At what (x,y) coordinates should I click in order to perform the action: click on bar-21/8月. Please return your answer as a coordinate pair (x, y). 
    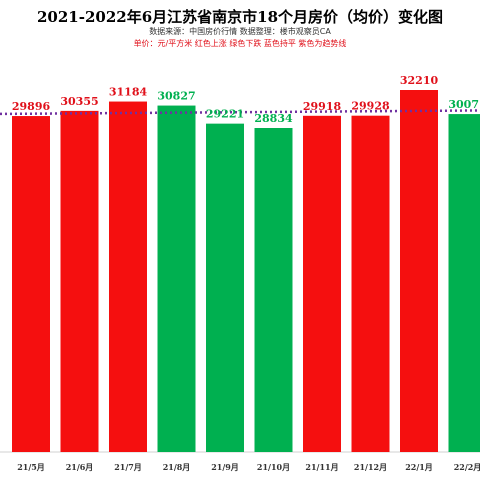
    Looking at the image, I should click on (176, 278).